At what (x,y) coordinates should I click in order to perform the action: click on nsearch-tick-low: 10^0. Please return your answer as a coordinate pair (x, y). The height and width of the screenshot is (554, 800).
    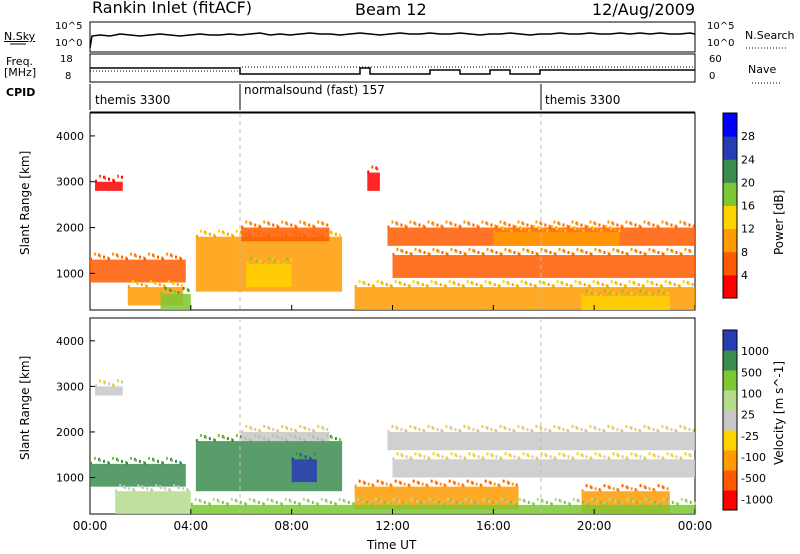
    Looking at the image, I should click on (721, 43).